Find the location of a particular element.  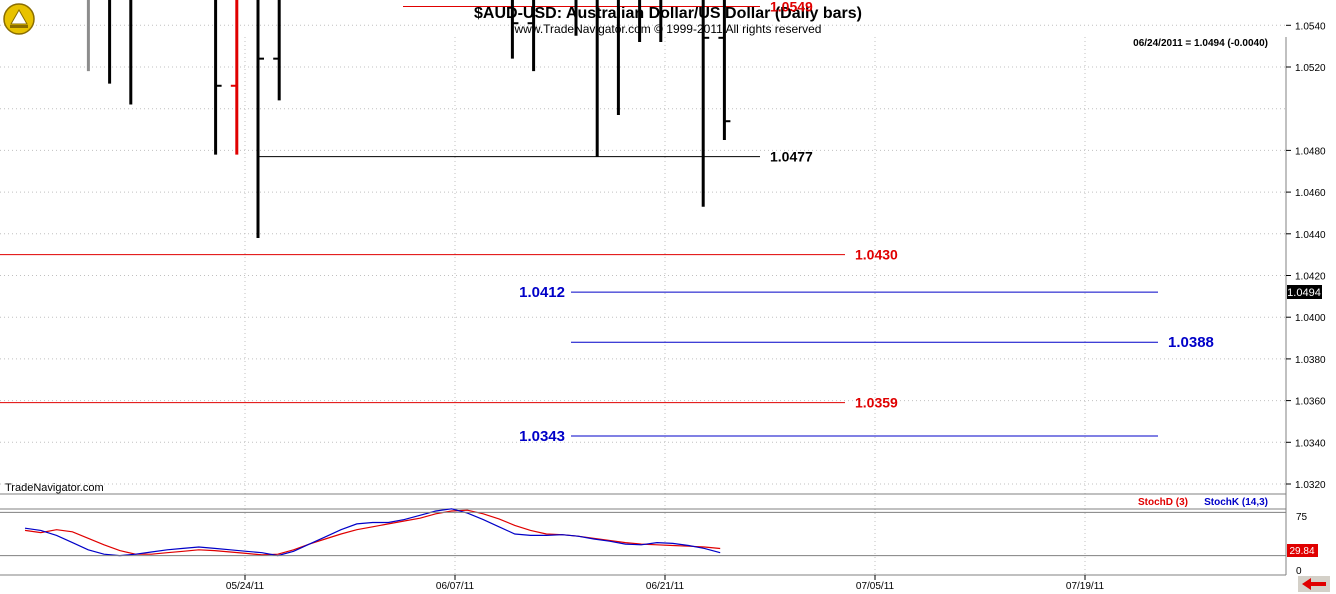

date-tick-label: 07/19/11 is located at coordinates (1085, 586).